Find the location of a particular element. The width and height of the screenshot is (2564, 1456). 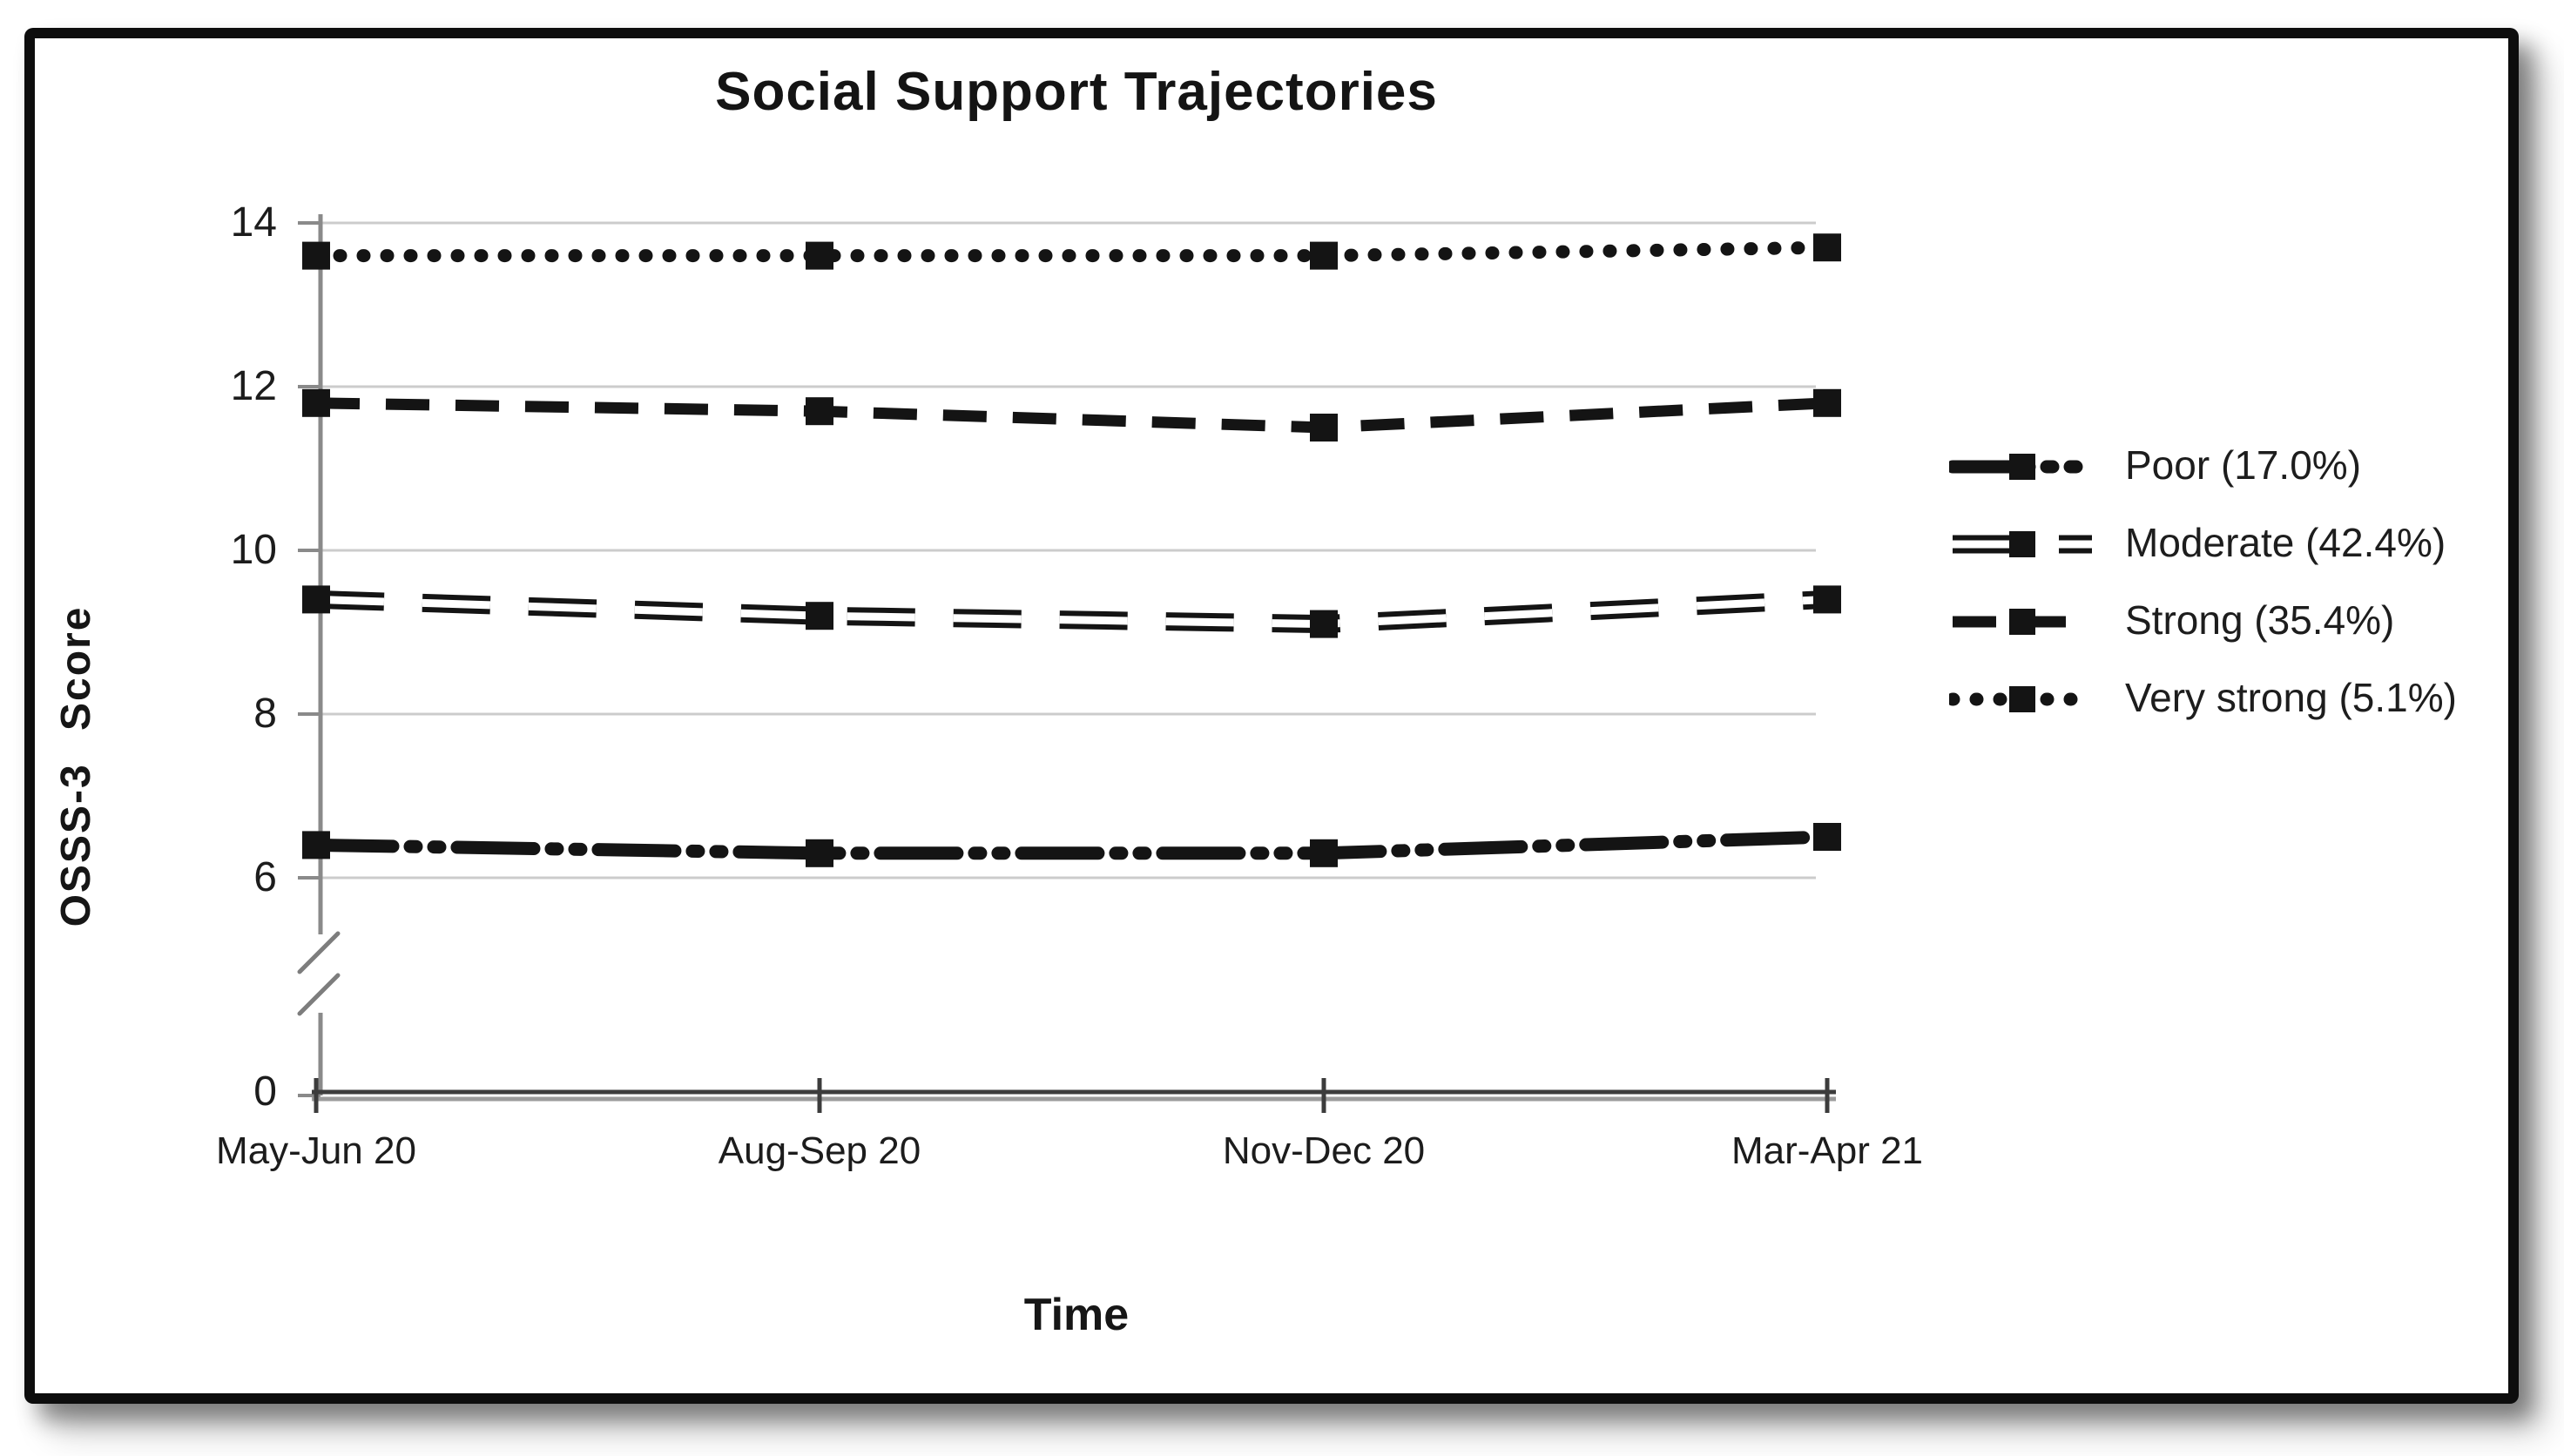

legend-label: Poor (17.0%) is located at coordinates (2243, 465).